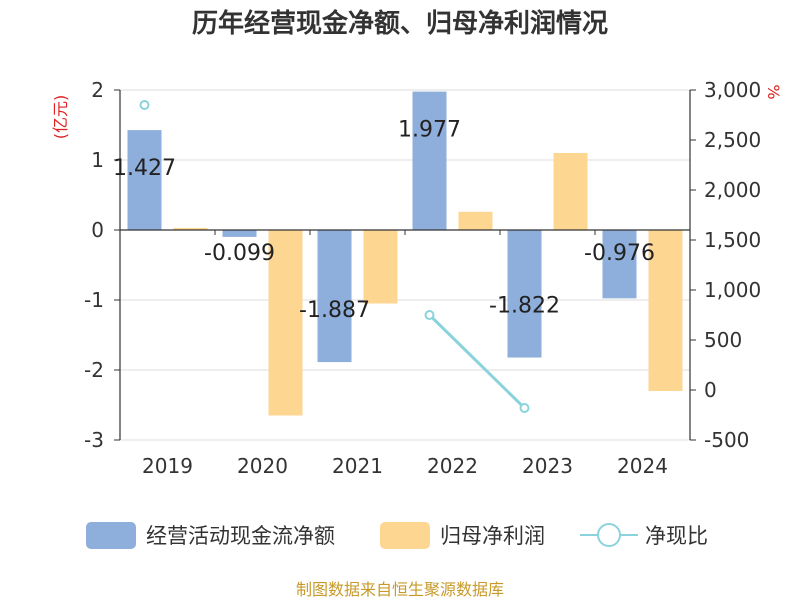  What do you see at coordinates (773, 91) in the screenshot?
I see `right-axis-unit: %` at bounding box center [773, 91].